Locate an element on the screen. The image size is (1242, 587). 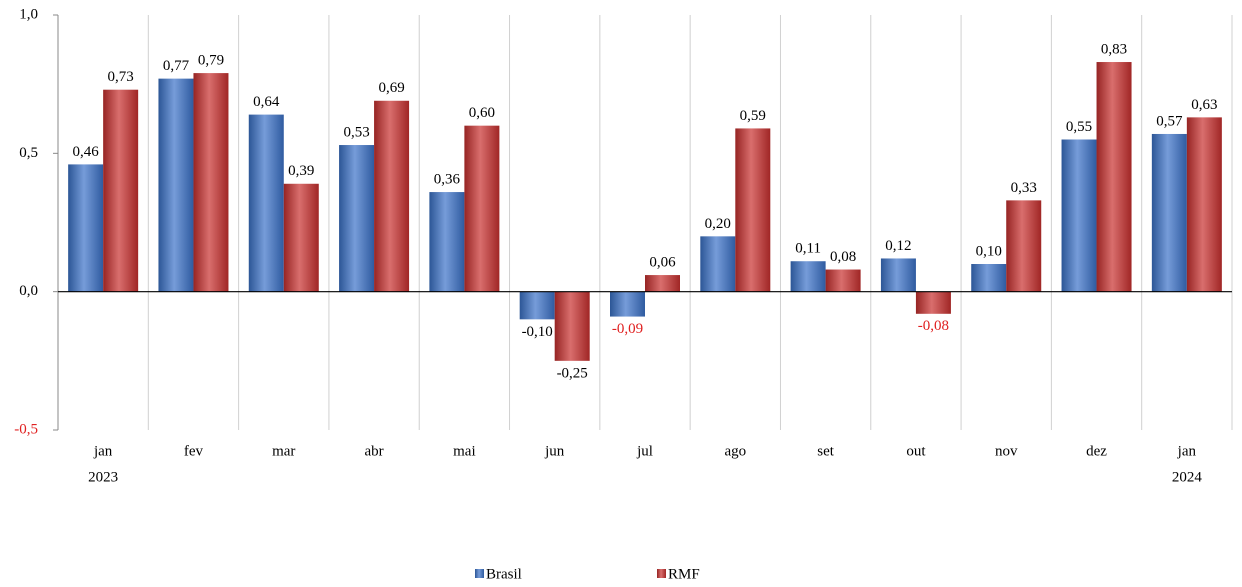
value-label: 0,46 is located at coordinates (86, 152).